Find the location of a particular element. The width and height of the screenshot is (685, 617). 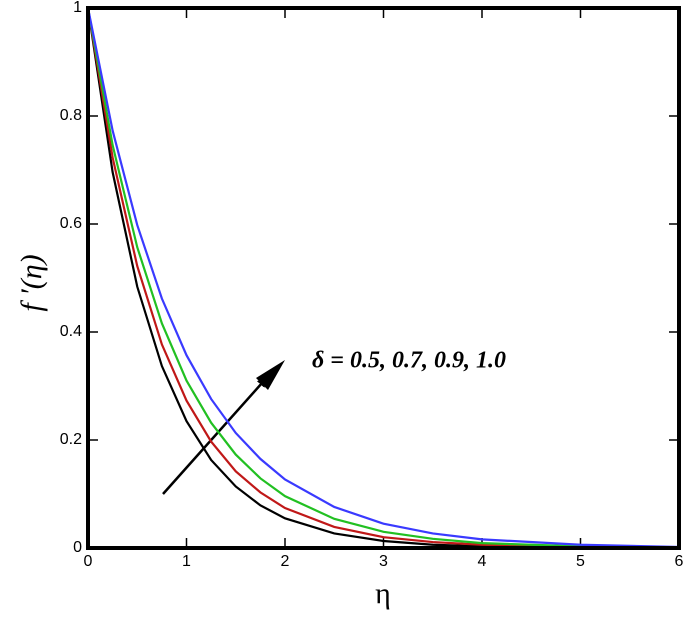

y-axis-label: f ′(η) is located at coordinates (31, 282).